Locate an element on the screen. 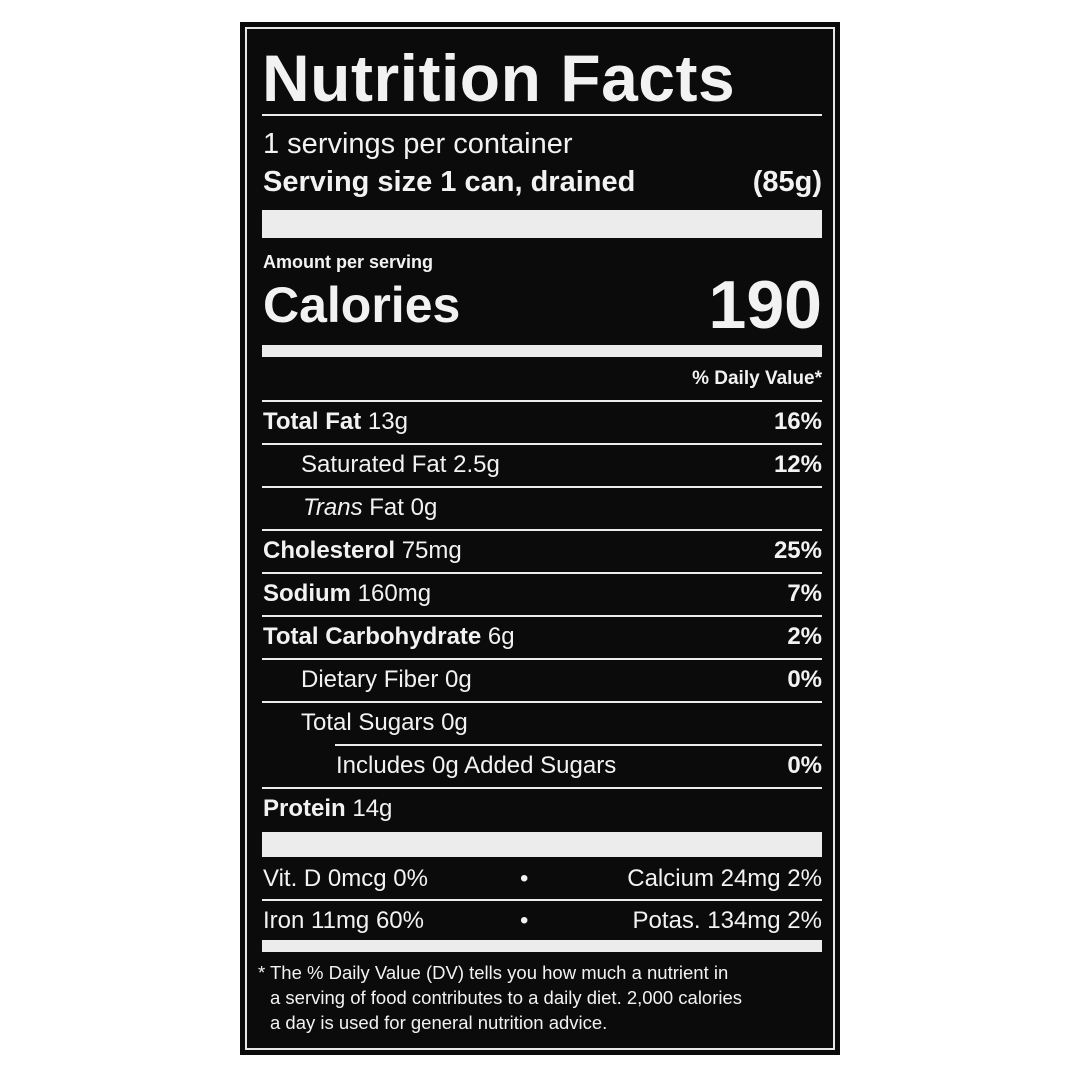  nutrient-row: Dietary Fiber 0g is located at coordinates (386, 680).